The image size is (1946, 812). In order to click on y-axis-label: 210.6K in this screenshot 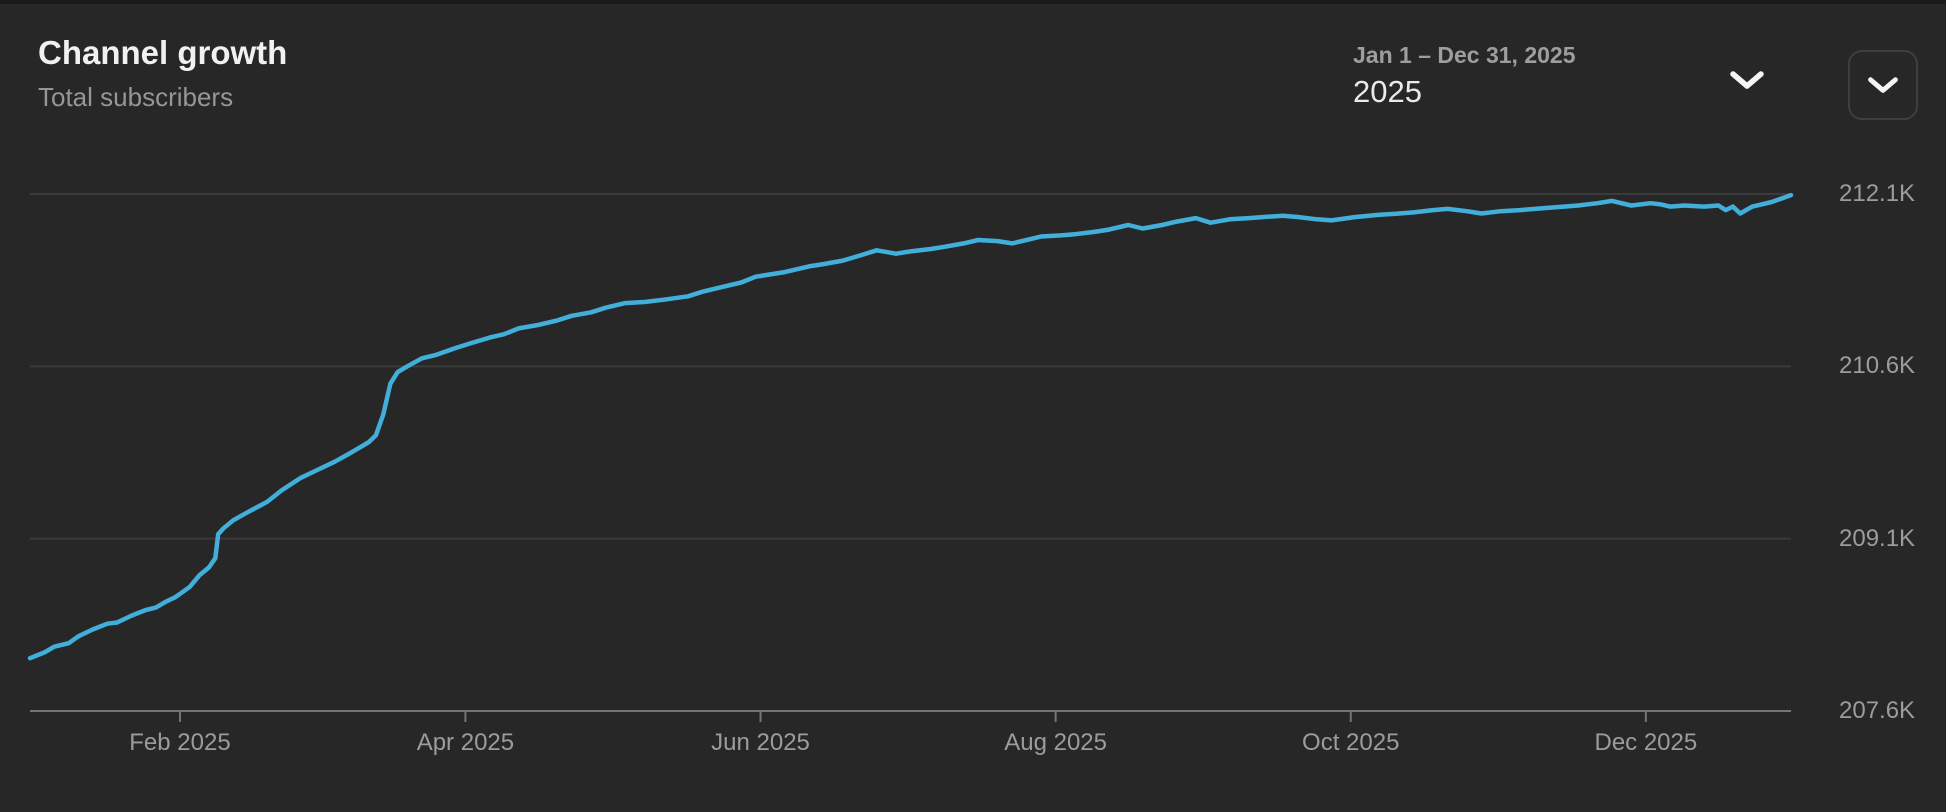, I will do `click(1877, 366)`.